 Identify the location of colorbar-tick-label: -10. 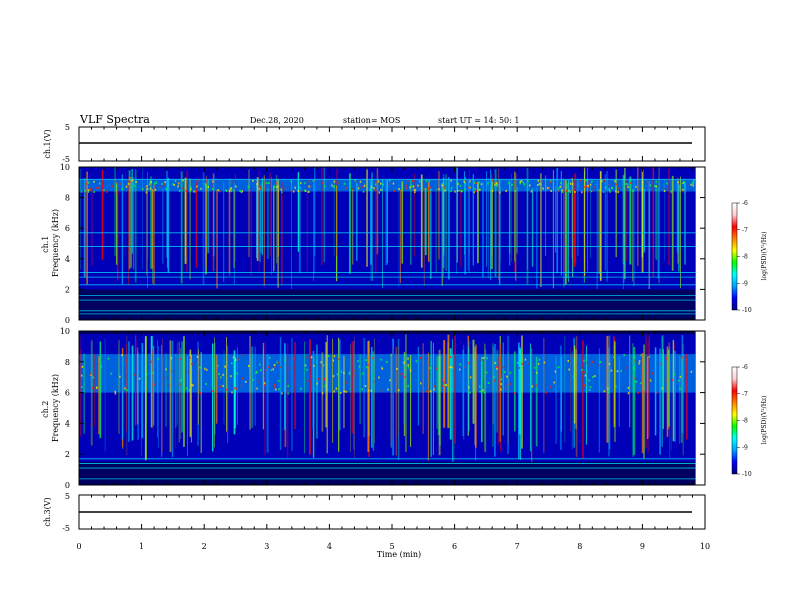
(747, 310).